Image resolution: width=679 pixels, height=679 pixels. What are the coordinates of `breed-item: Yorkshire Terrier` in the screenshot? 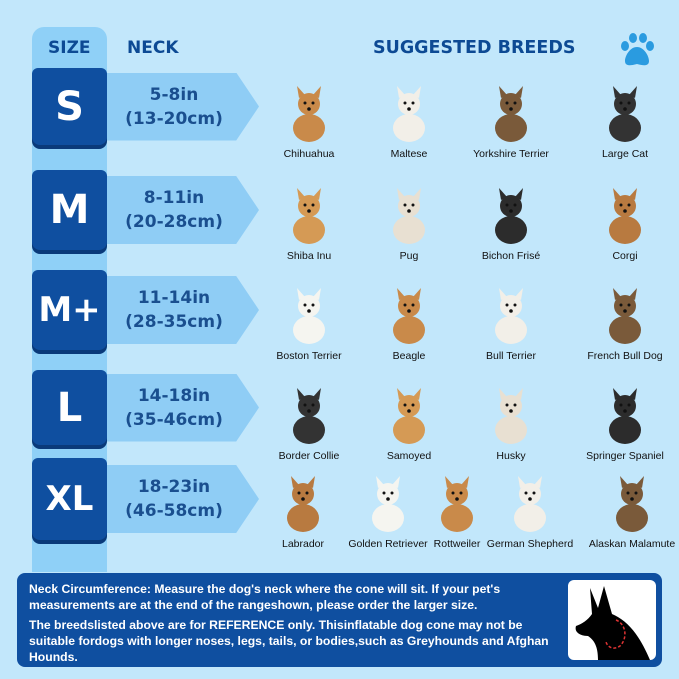 It's located at (511, 121).